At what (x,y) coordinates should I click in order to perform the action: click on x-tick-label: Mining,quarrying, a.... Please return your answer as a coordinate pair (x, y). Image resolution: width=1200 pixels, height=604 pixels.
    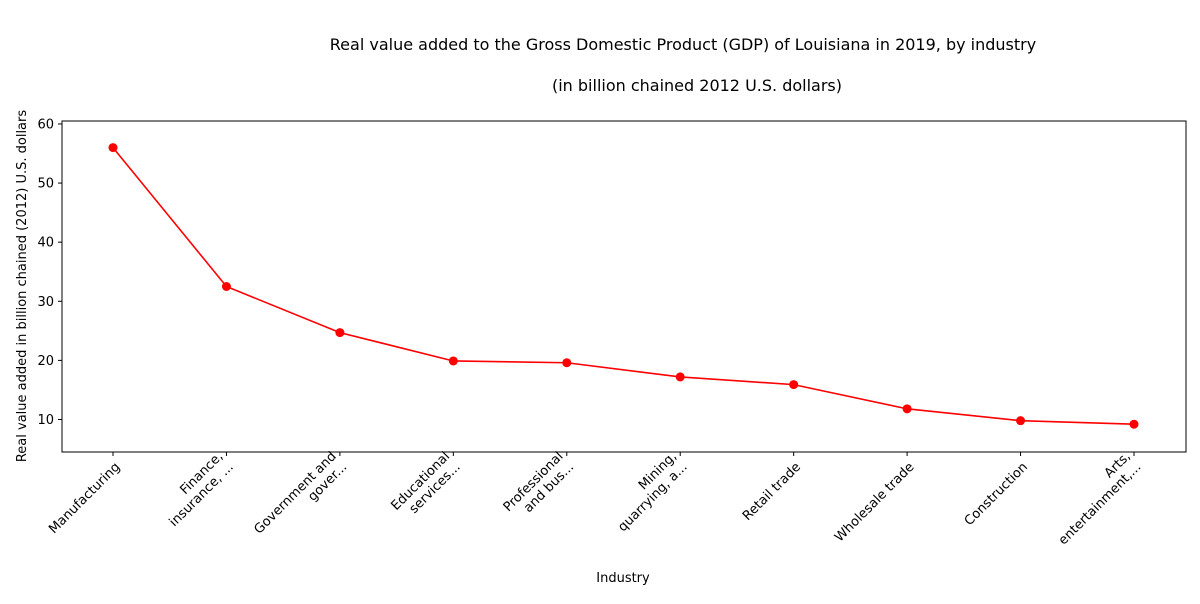
    Looking at the image, I should click on (648, 492).